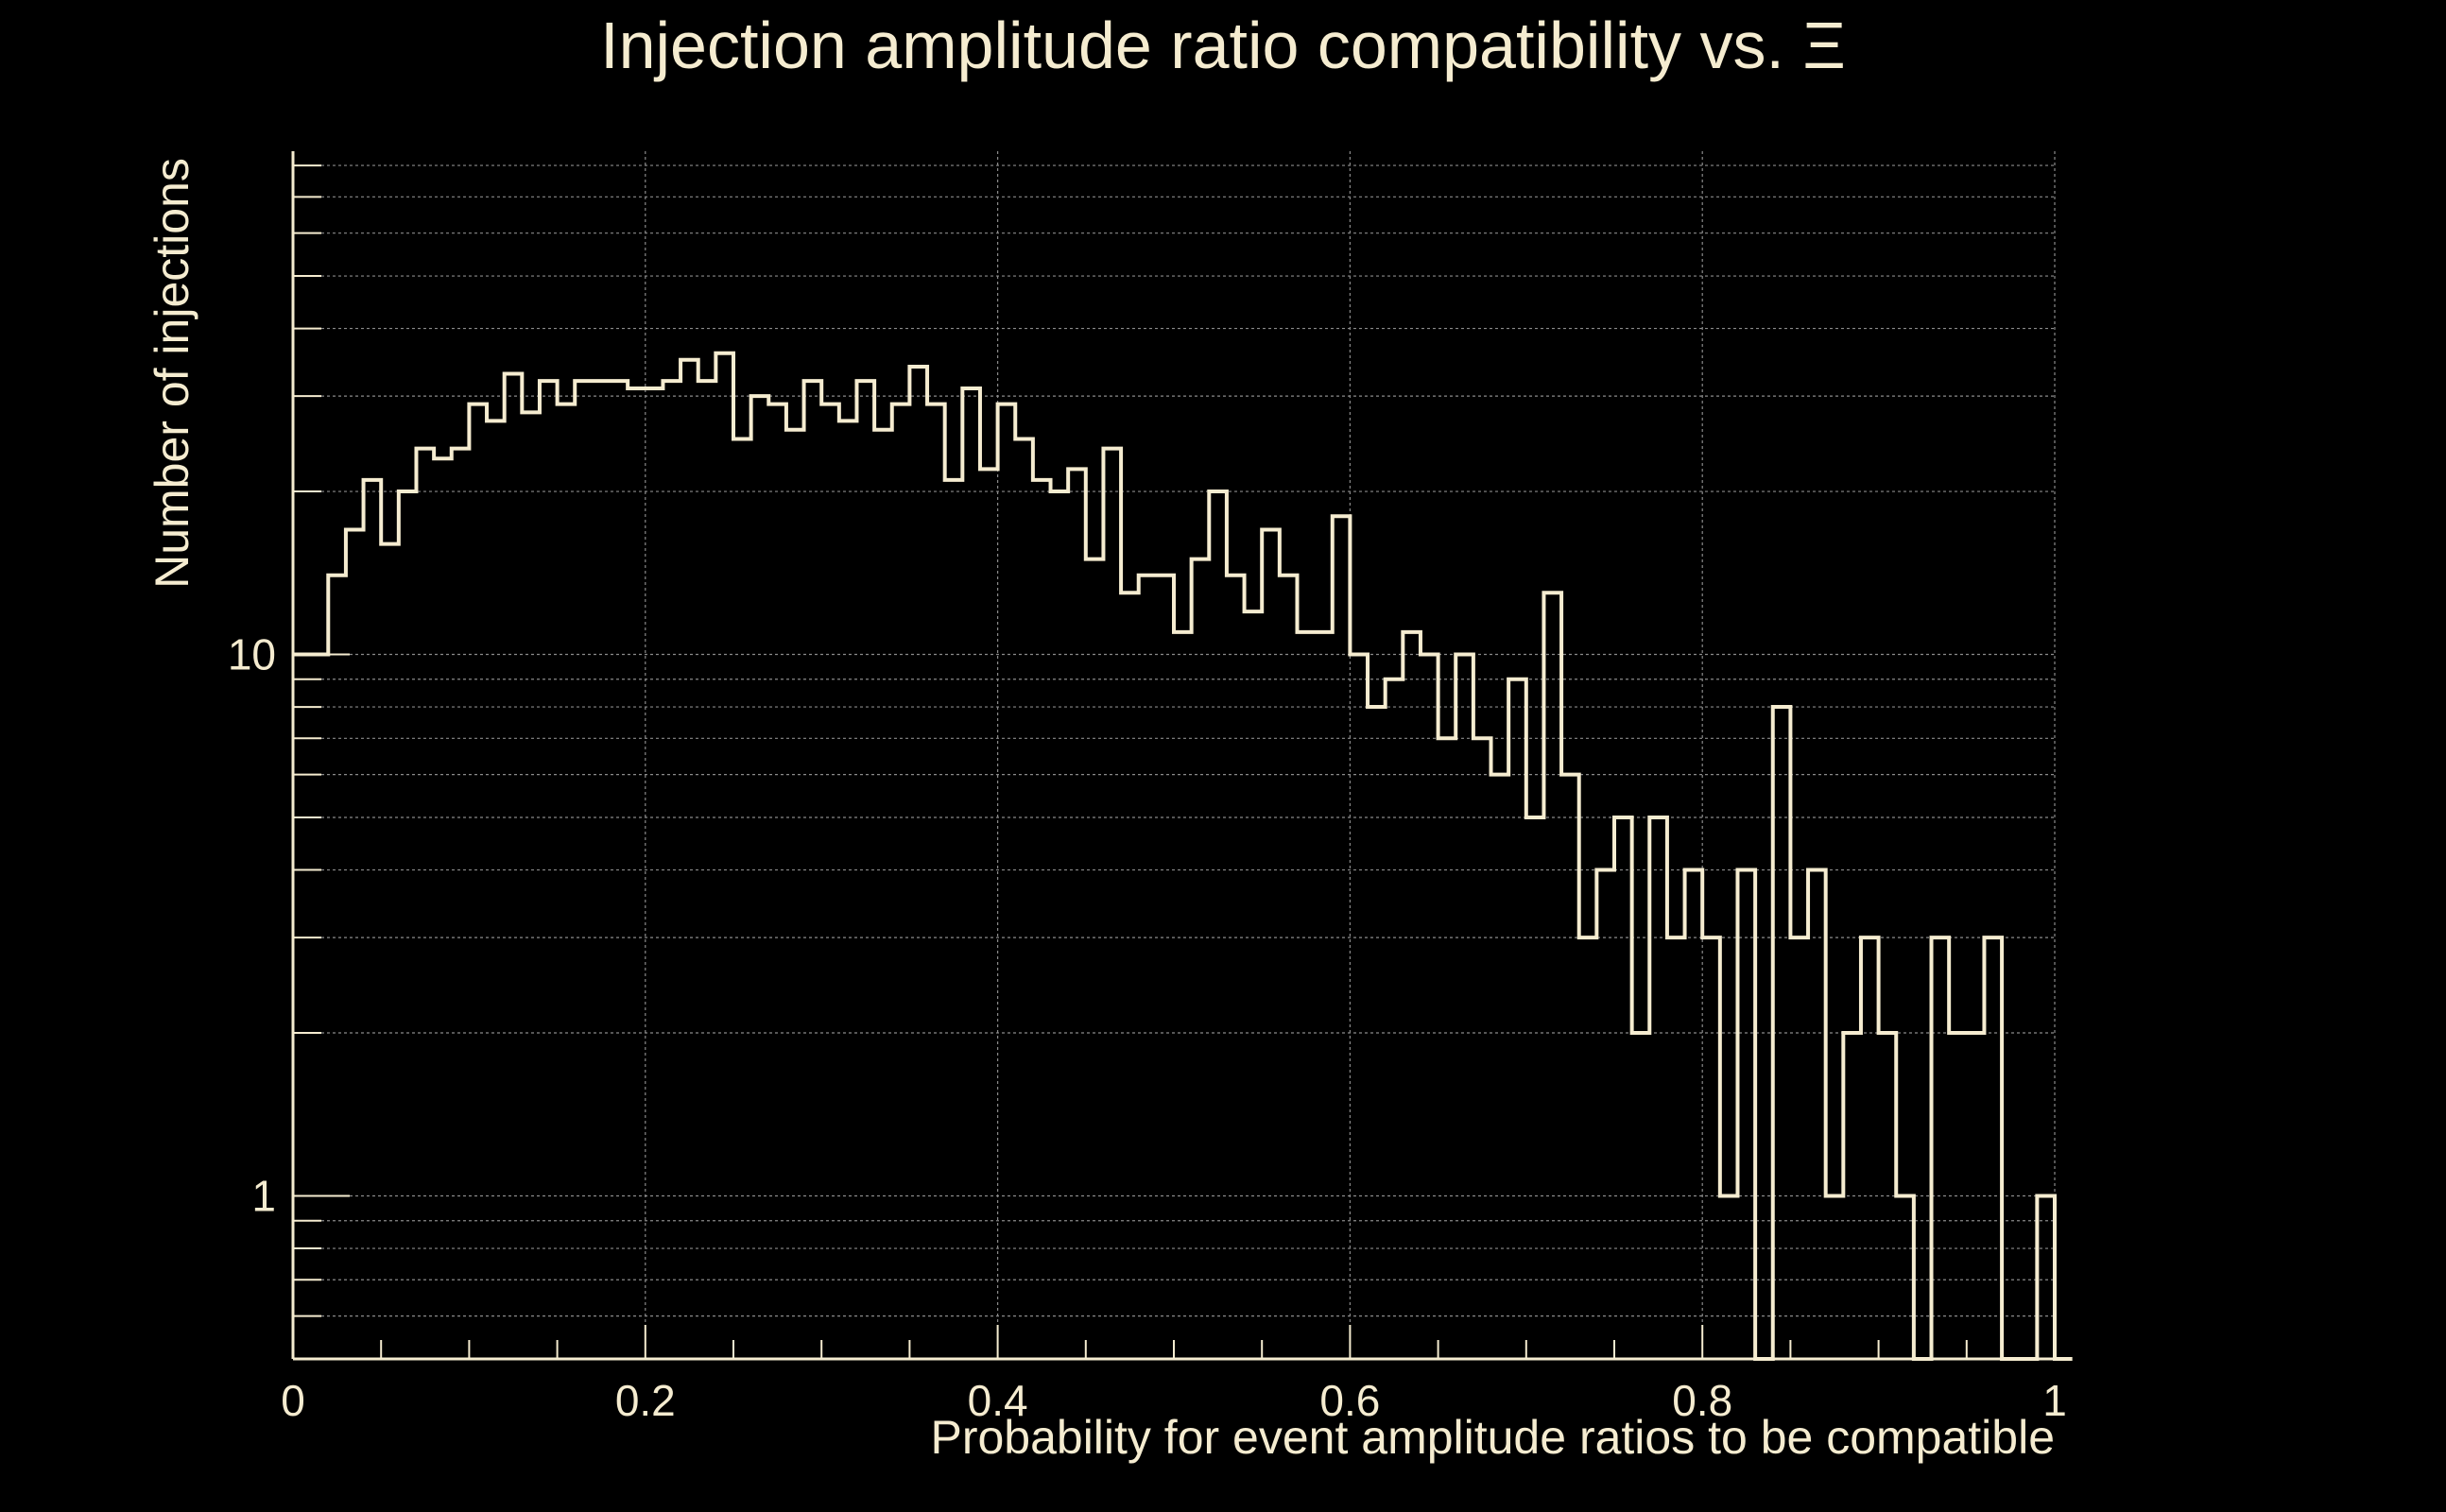  Describe the element at coordinates (252, 654) in the screenshot. I see `y-tick-label: 10` at that location.